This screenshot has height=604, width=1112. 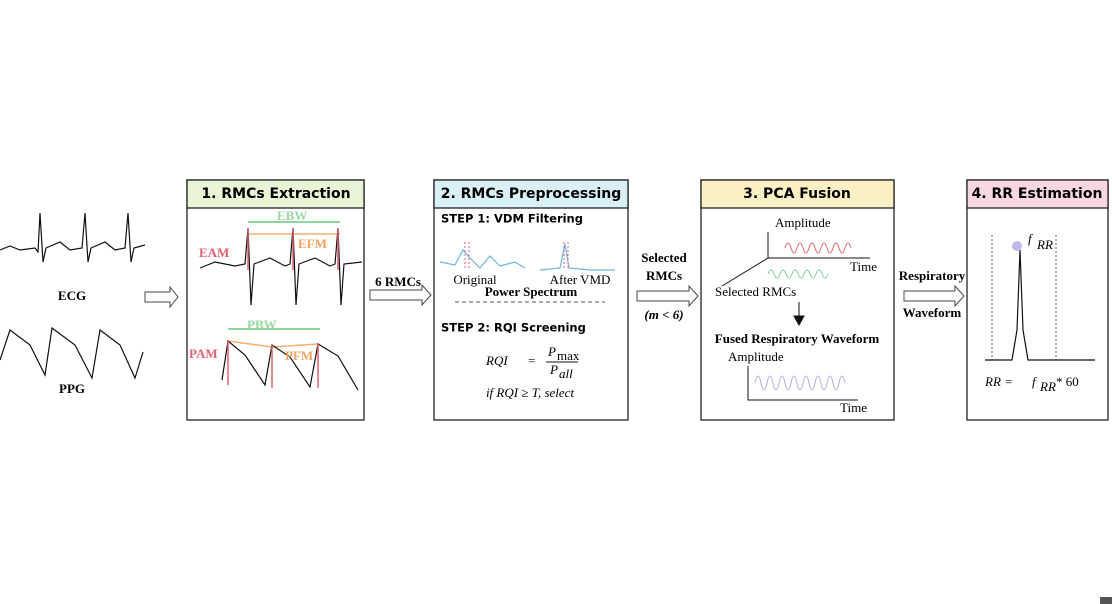 I want to click on label: EAM, so click(x=214, y=252).